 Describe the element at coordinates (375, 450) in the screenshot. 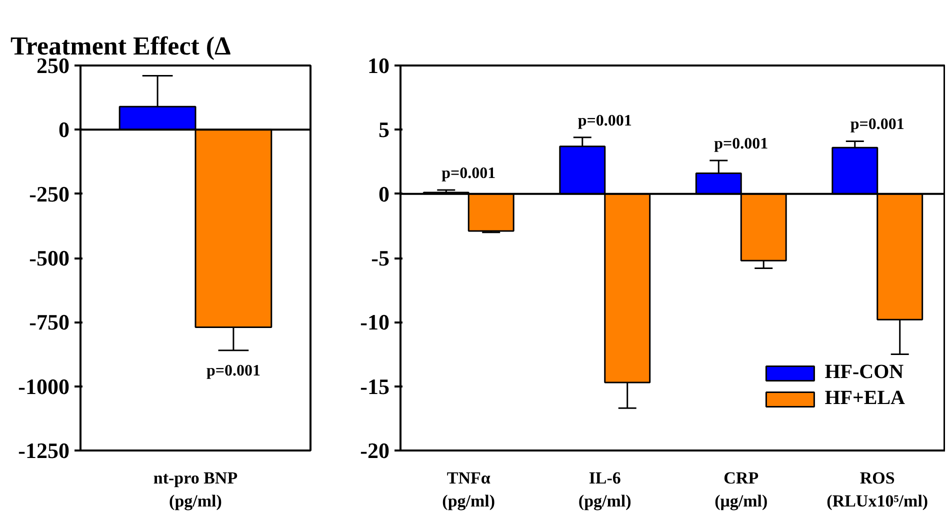

I see `y-tick-label: -20` at that location.